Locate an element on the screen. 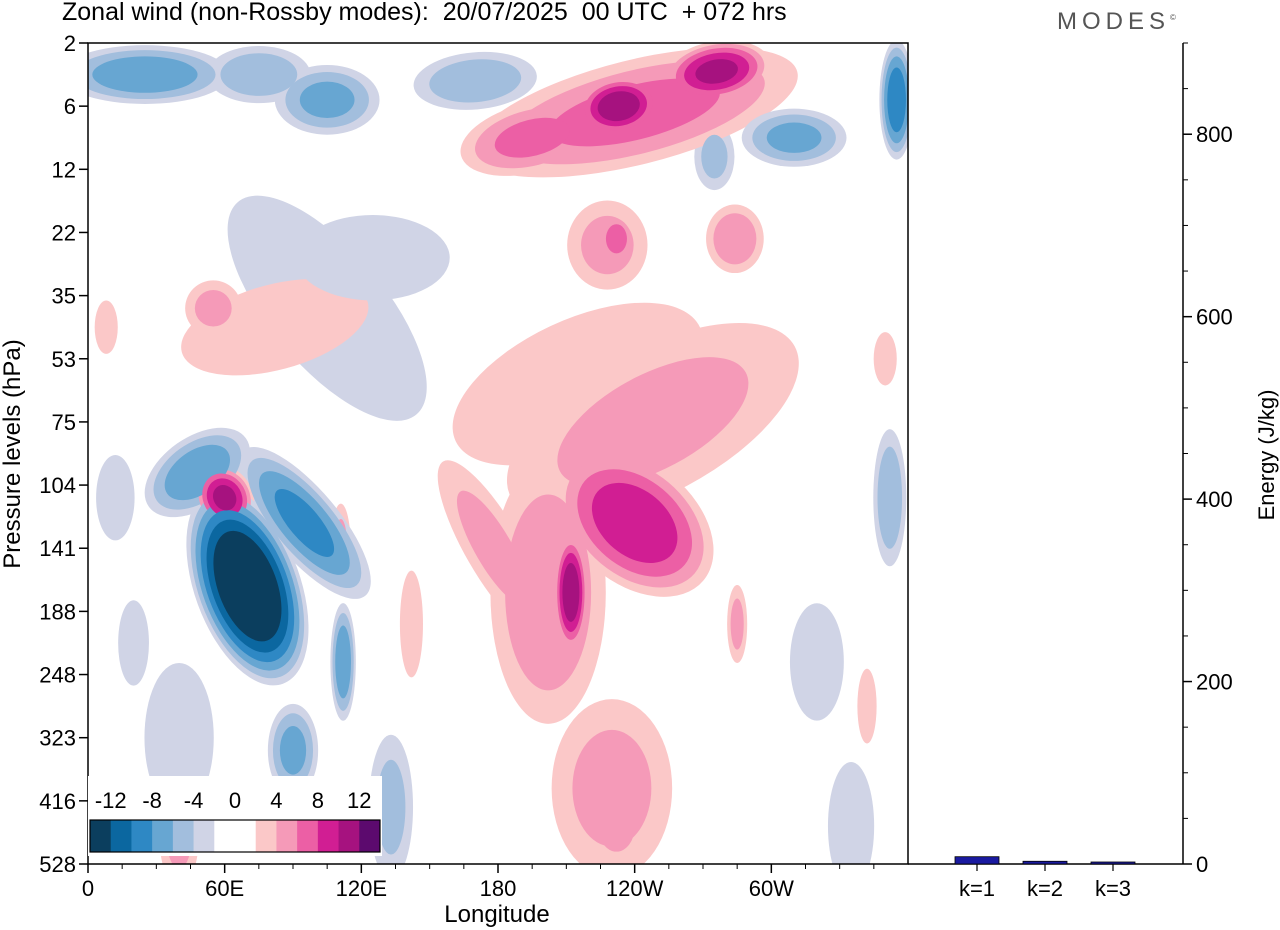 This screenshot has height=930, width=1280. energy-tick-label-3: 600 is located at coordinates (1214, 317).